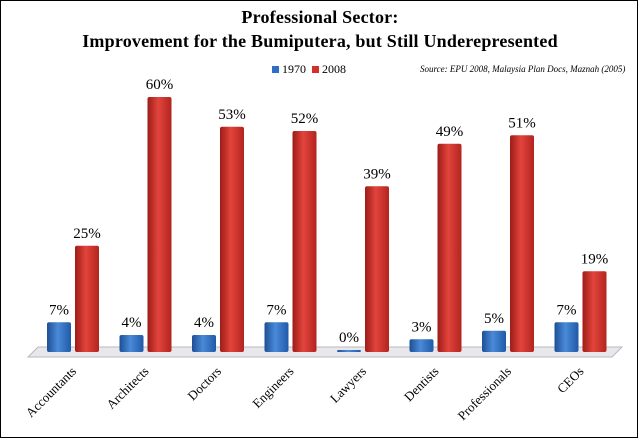 The width and height of the screenshot is (640, 440). What do you see at coordinates (272, 387) in the screenshot?
I see `category-label-engineers: Engineers` at bounding box center [272, 387].